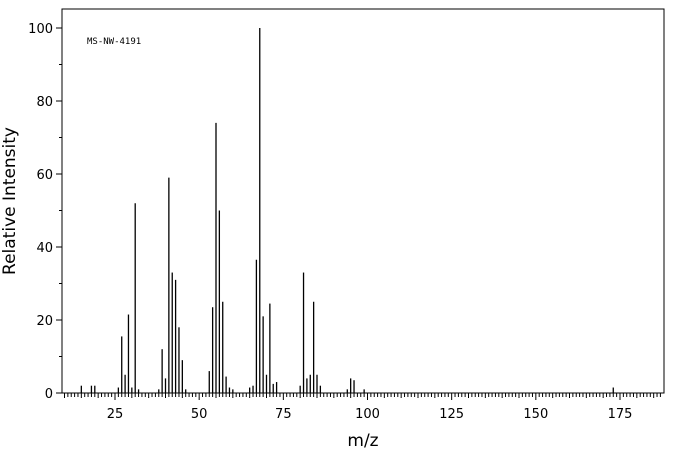  What do you see at coordinates (49, 394) in the screenshot?
I see `y-tick-label: 0` at bounding box center [49, 394].